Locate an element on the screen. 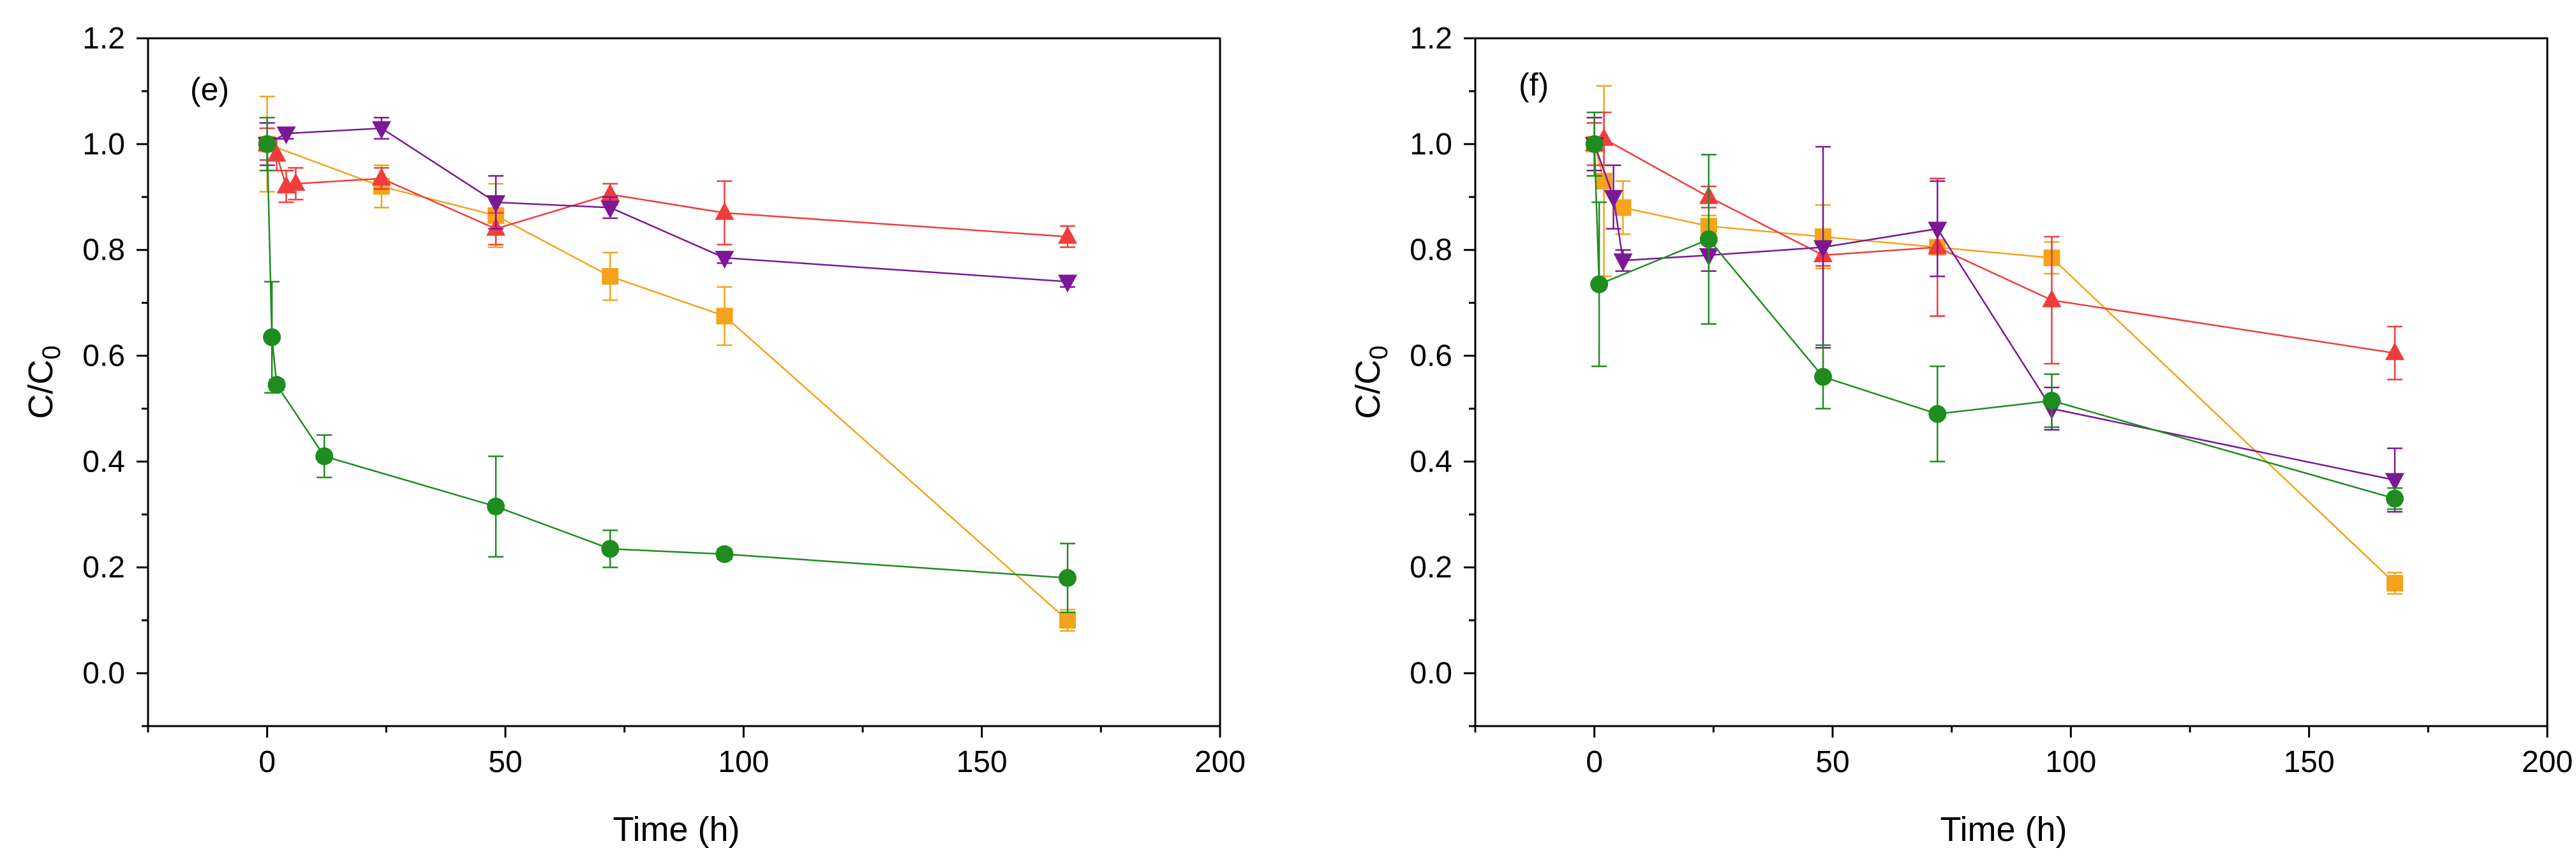 Image resolution: width=2576 pixels, height=862 pixels. panel-label: (e) is located at coordinates (209, 89).